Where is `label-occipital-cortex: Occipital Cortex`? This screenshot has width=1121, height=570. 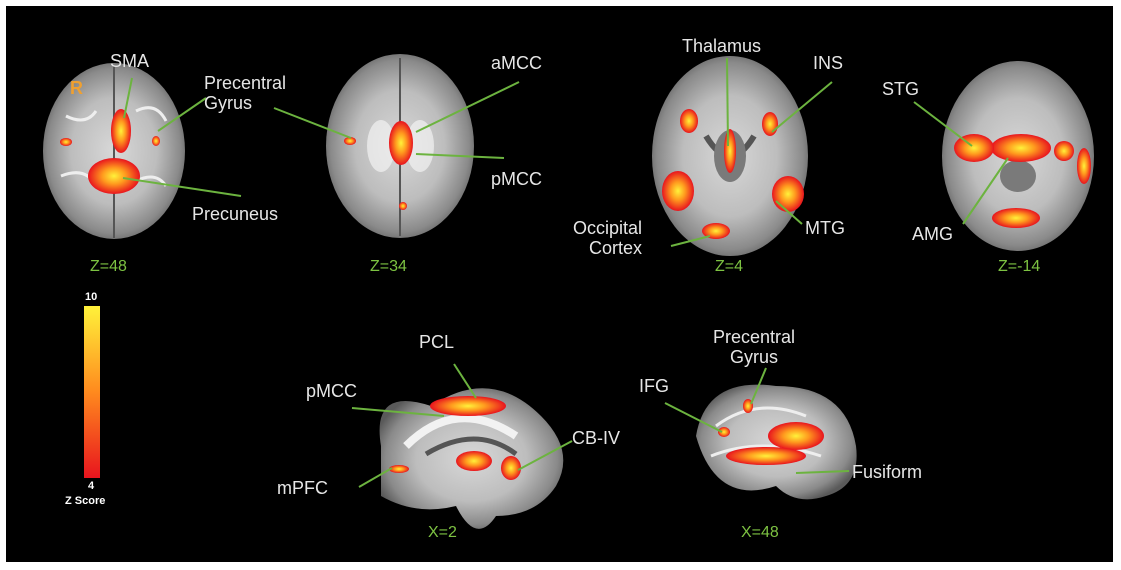
label-occipital-cortex: Occipital Cortex is located at coordinates (608, 238).